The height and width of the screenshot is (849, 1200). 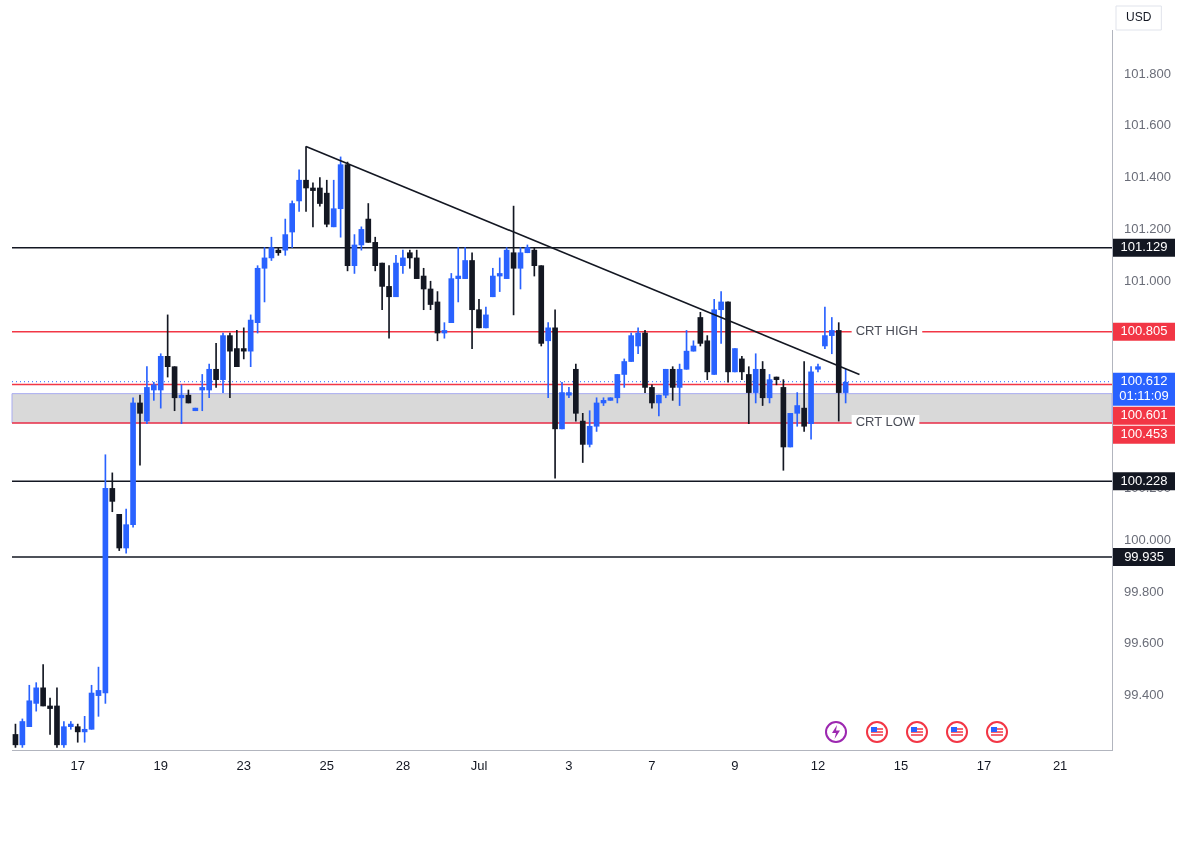 I want to click on x-tick-label: 23, so click(x=243, y=766).